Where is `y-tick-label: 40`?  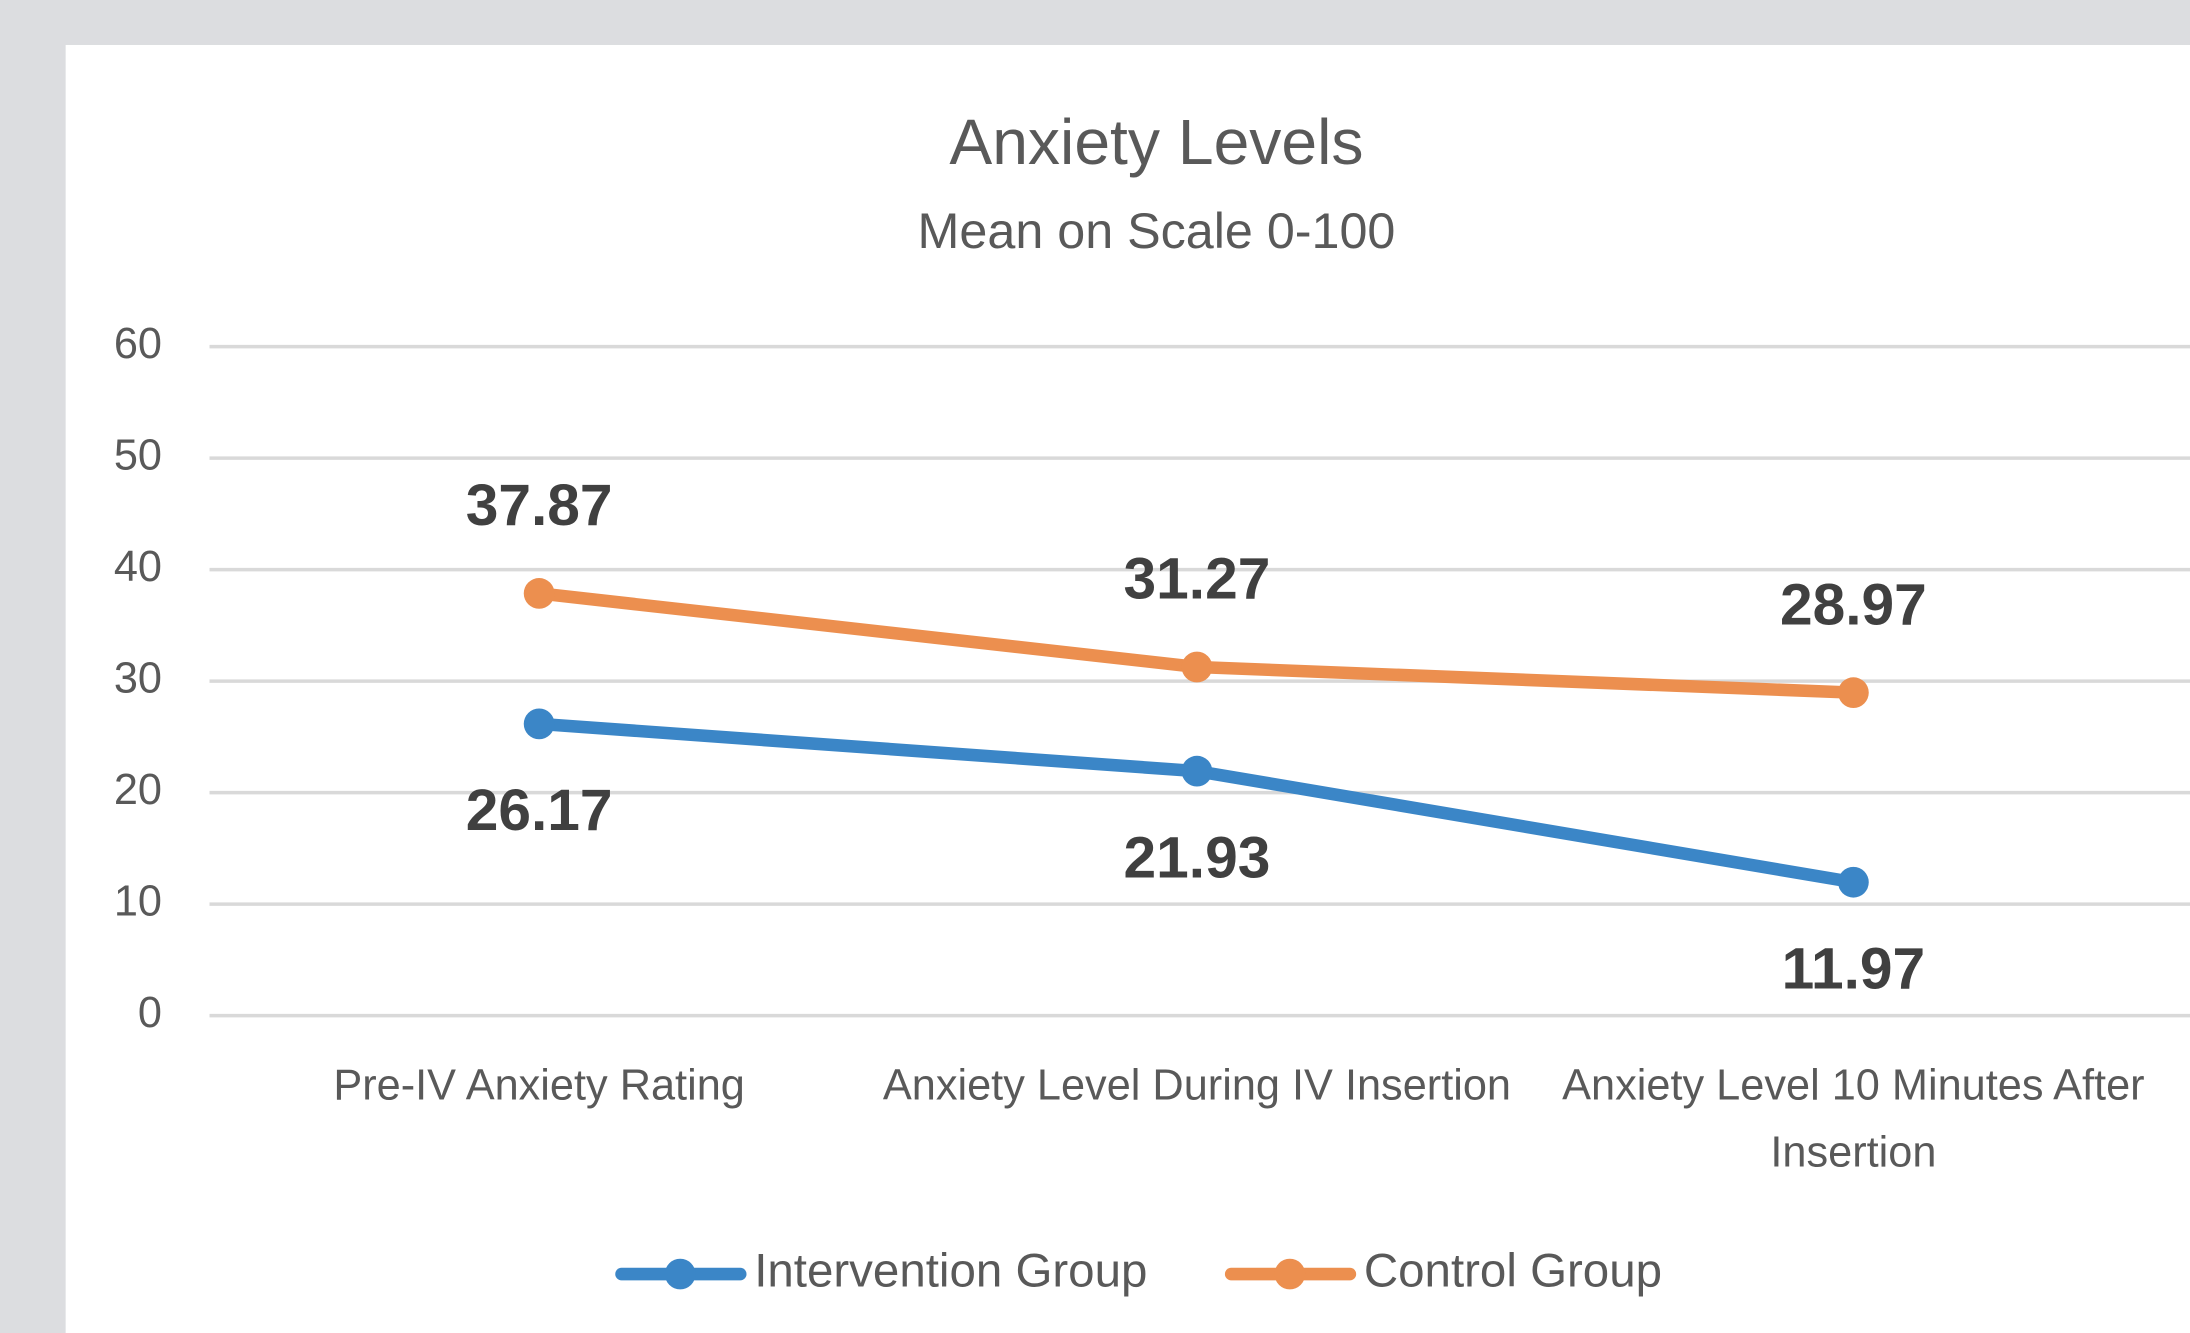
y-tick-label: 40 is located at coordinates (138, 567).